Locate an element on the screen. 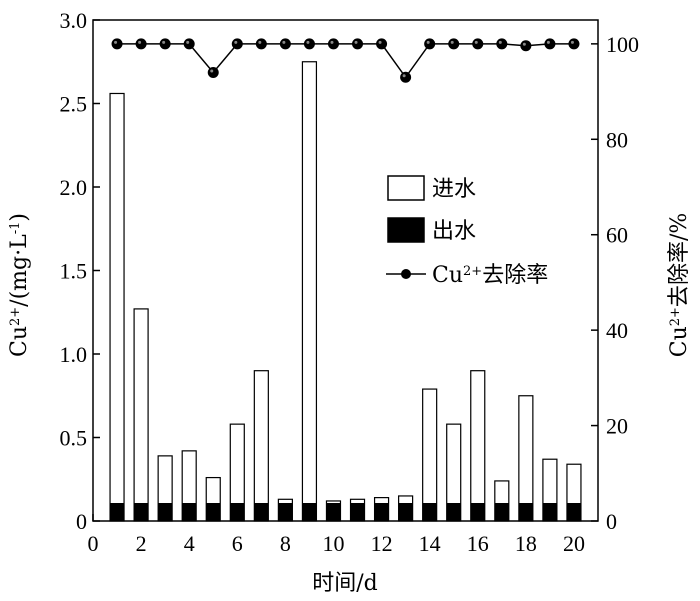 This screenshot has width=700, height=601. label-part: -1 is located at coordinates (15, 228).